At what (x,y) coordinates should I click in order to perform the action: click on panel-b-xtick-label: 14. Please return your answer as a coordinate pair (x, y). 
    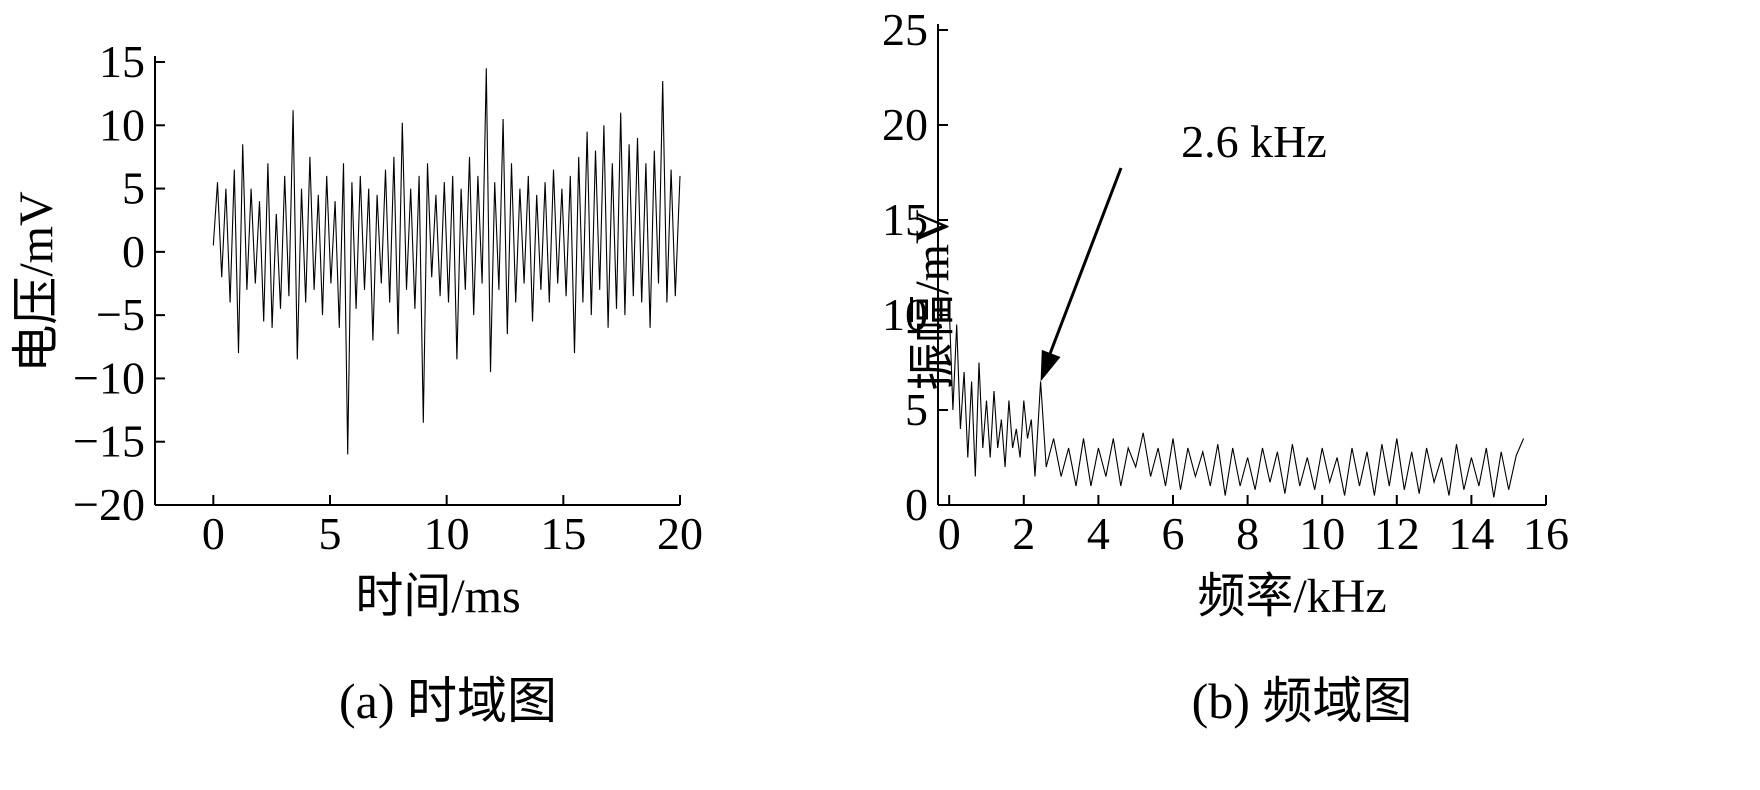
    Looking at the image, I should click on (1471, 533).